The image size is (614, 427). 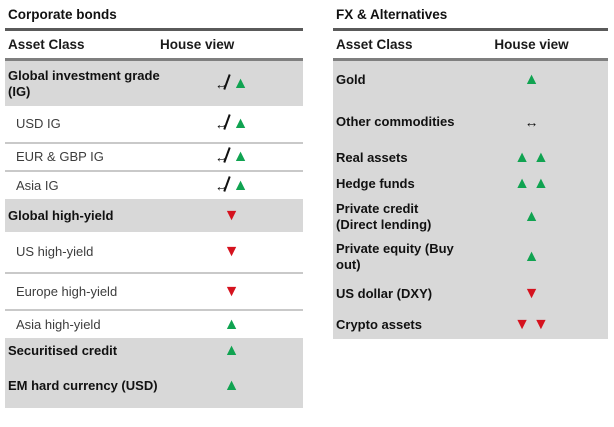 What do you see at coordinates (84, 83) in the screenshot?
I see `asset-class-label: Global investment grade (IG)` at bounding box center [84, 83].